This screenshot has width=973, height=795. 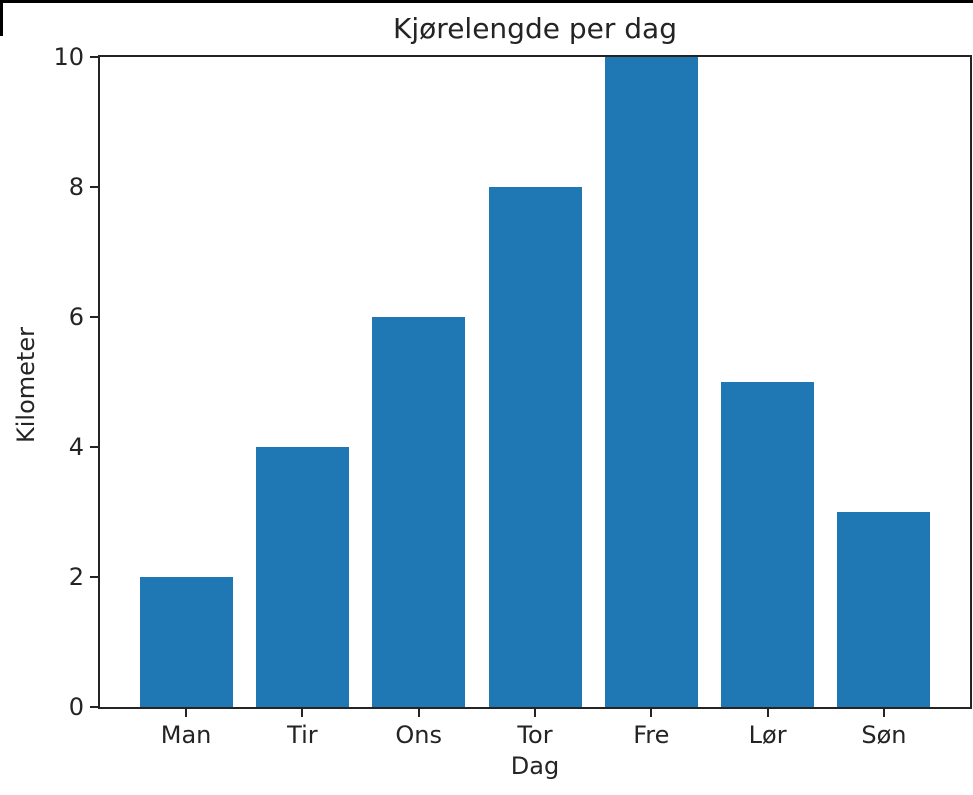 What do you see at coordinates (186, 735) in the screenshot?
I see `x-tick-label-man: Man` at bounding box center [186, 735].